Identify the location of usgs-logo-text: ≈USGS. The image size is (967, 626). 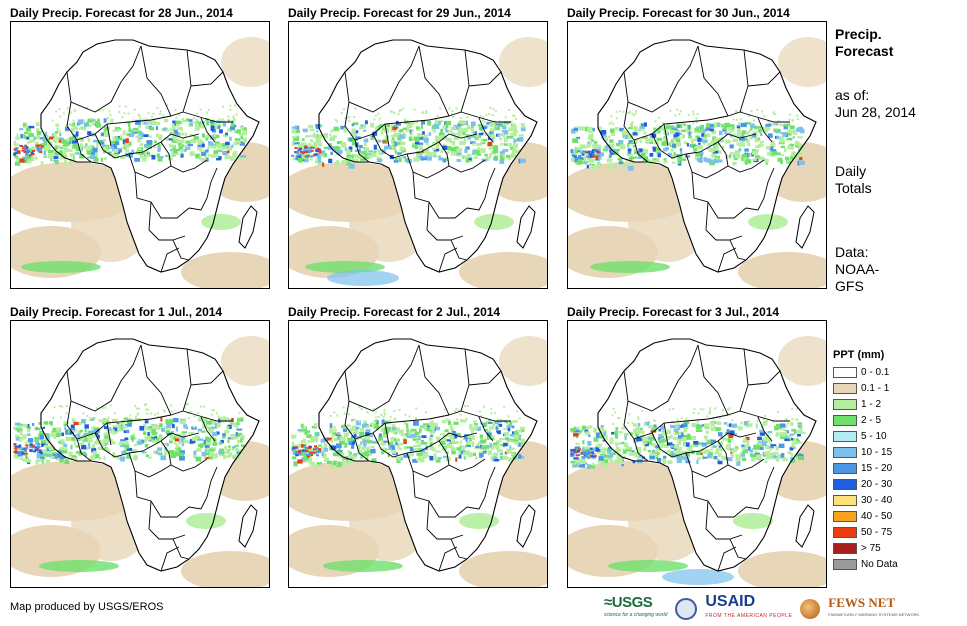
(628, 602).